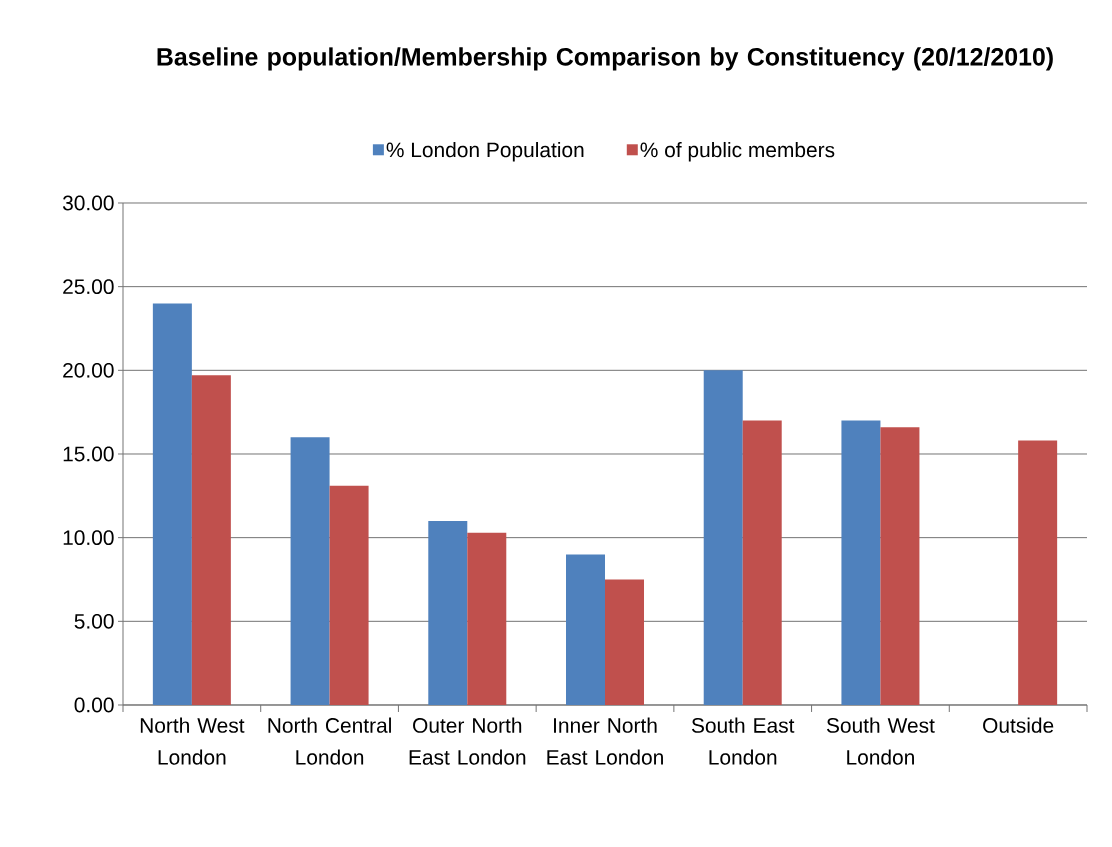 The image size is (1112, 847). I want to click on x-tick-label: North Central London, so click(329, 741).